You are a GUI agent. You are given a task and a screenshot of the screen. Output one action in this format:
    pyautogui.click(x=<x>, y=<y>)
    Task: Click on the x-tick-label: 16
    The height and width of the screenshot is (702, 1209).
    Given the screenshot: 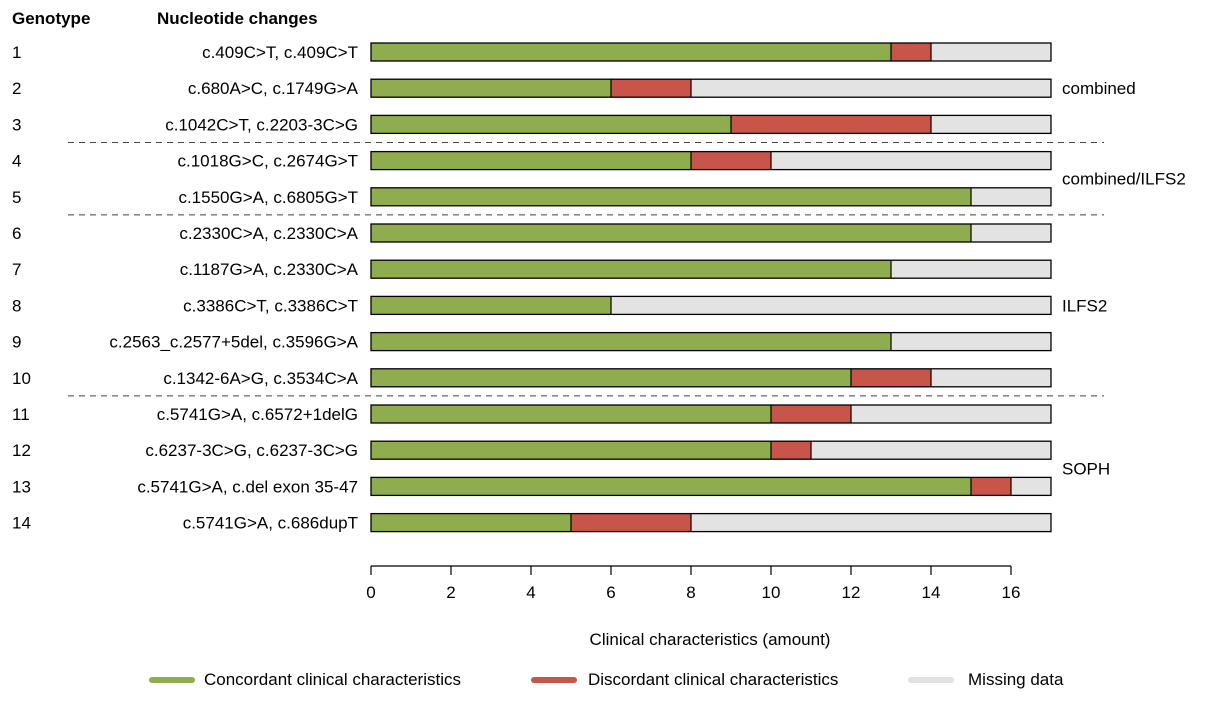 What is the action you would take?
    pyautogui.click(x=1011, y=592)
    